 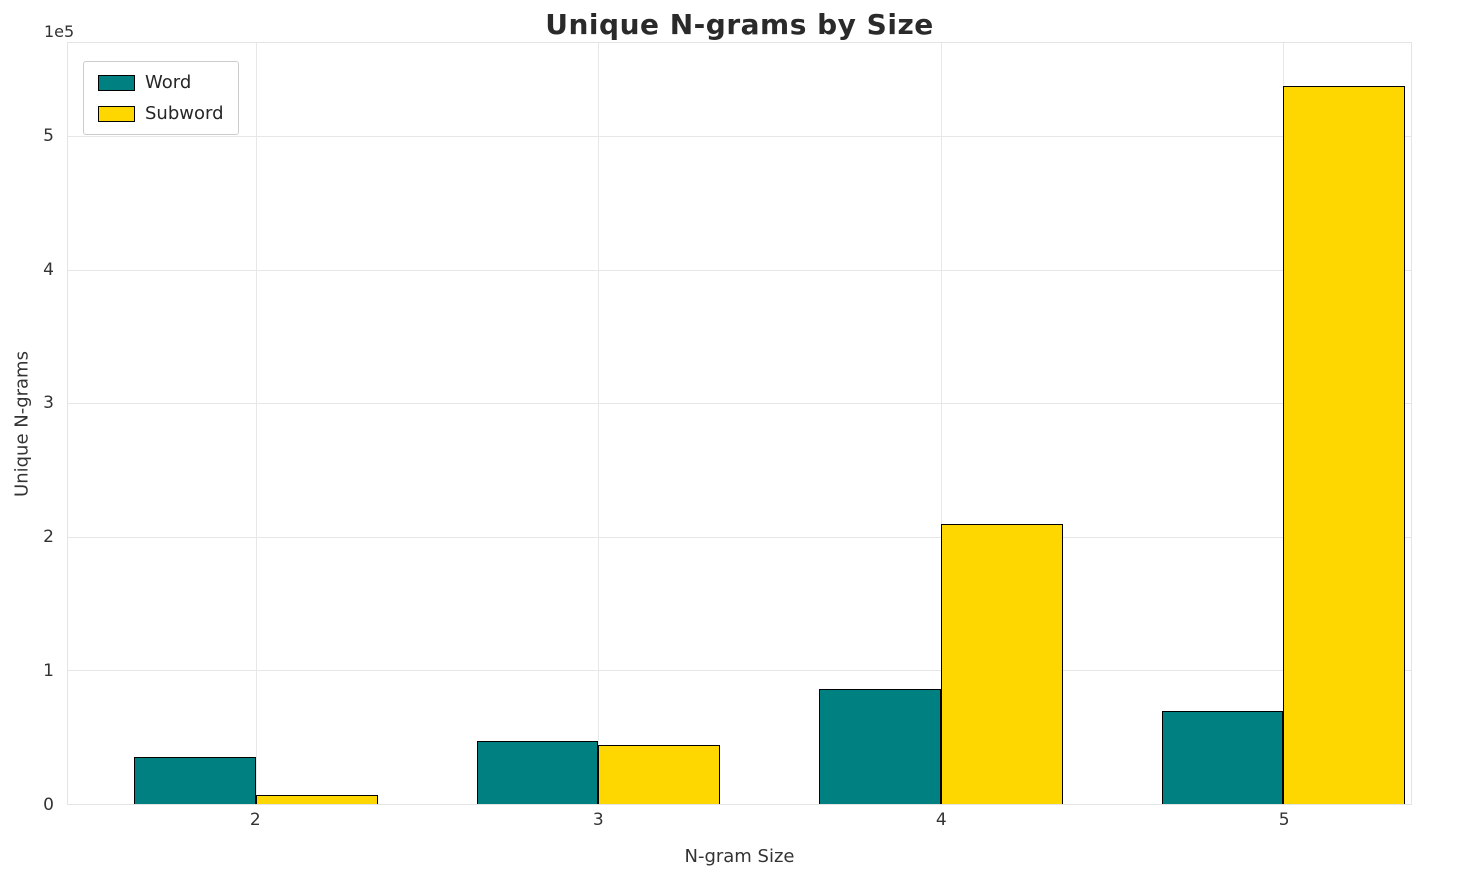 I want to click on y-tick-label: 3, so click(x=48, y=403).